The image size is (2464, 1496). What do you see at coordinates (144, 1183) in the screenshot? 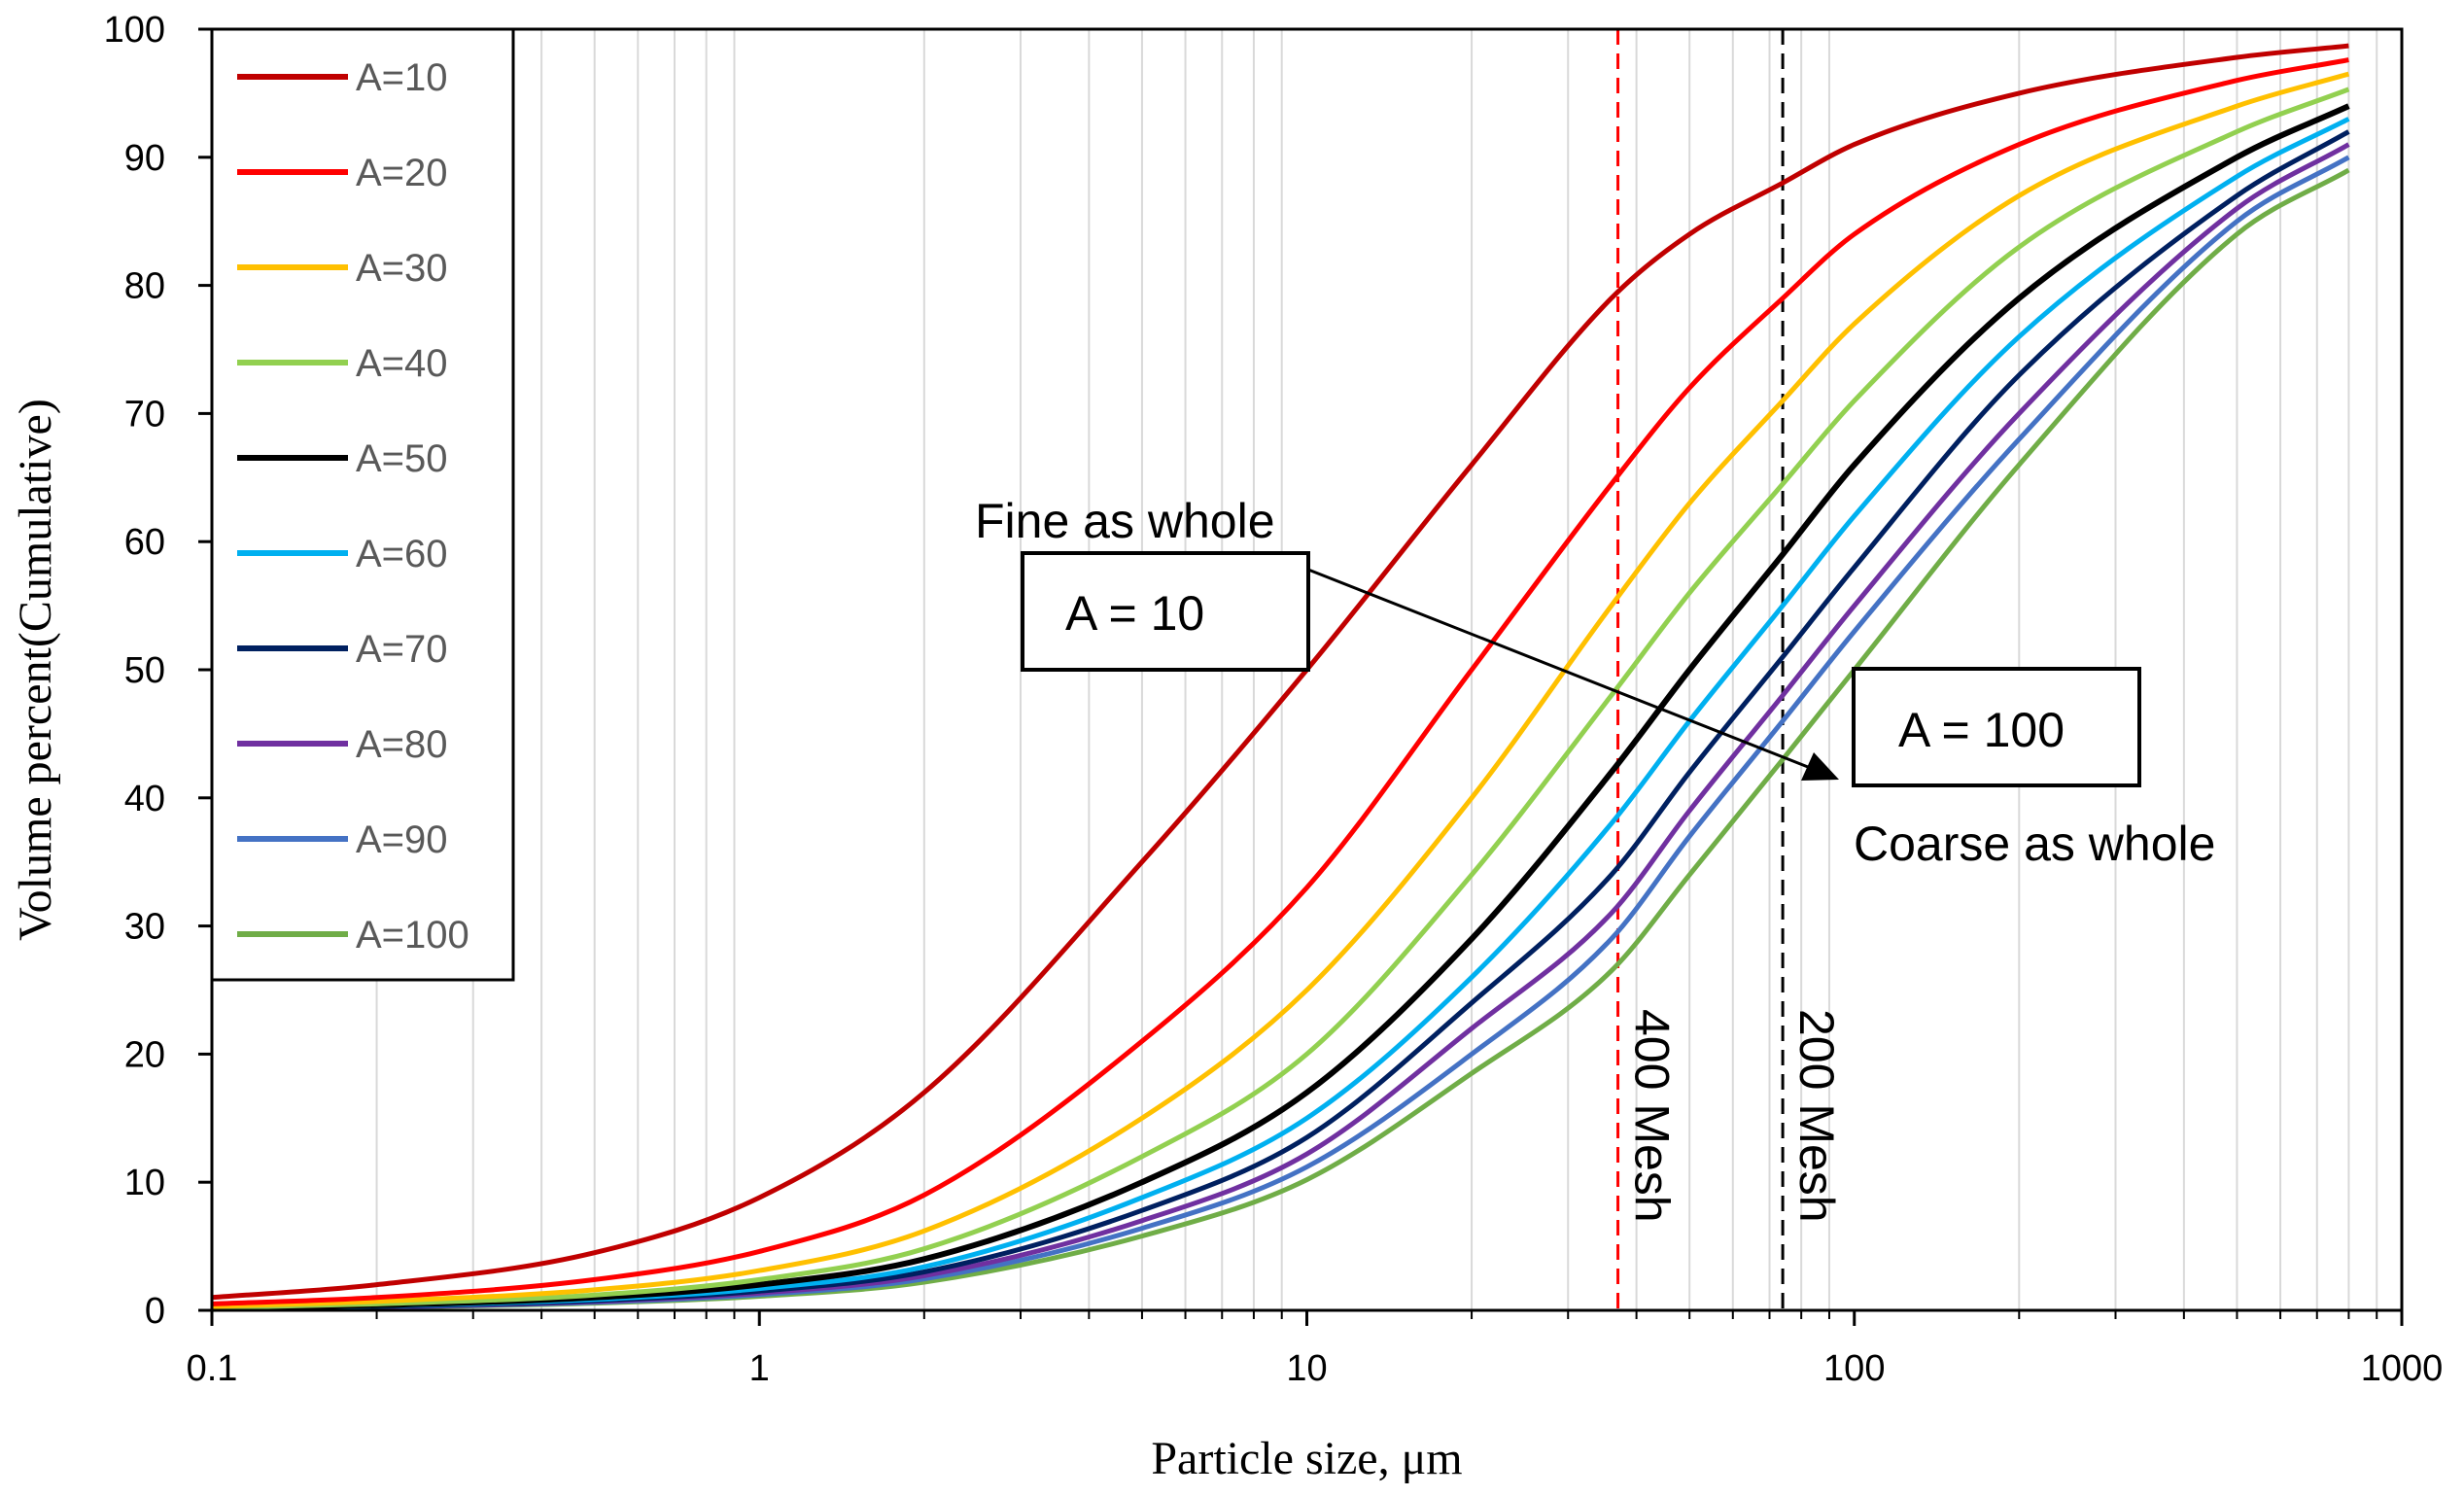
I see `y-tick-label: 10` at bounding box center [144, 1183].